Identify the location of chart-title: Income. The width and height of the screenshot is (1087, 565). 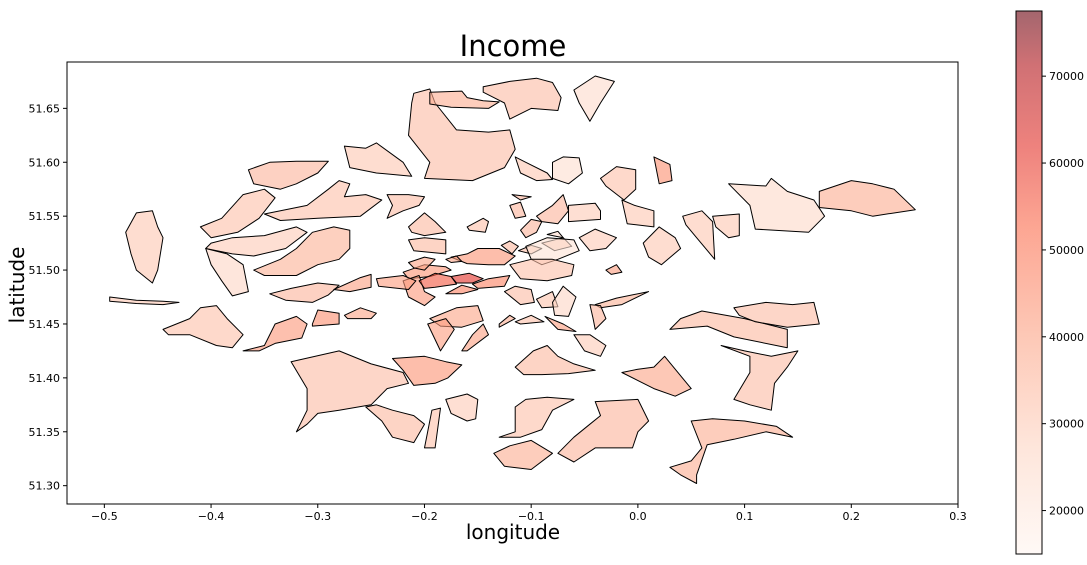
(513, 46).